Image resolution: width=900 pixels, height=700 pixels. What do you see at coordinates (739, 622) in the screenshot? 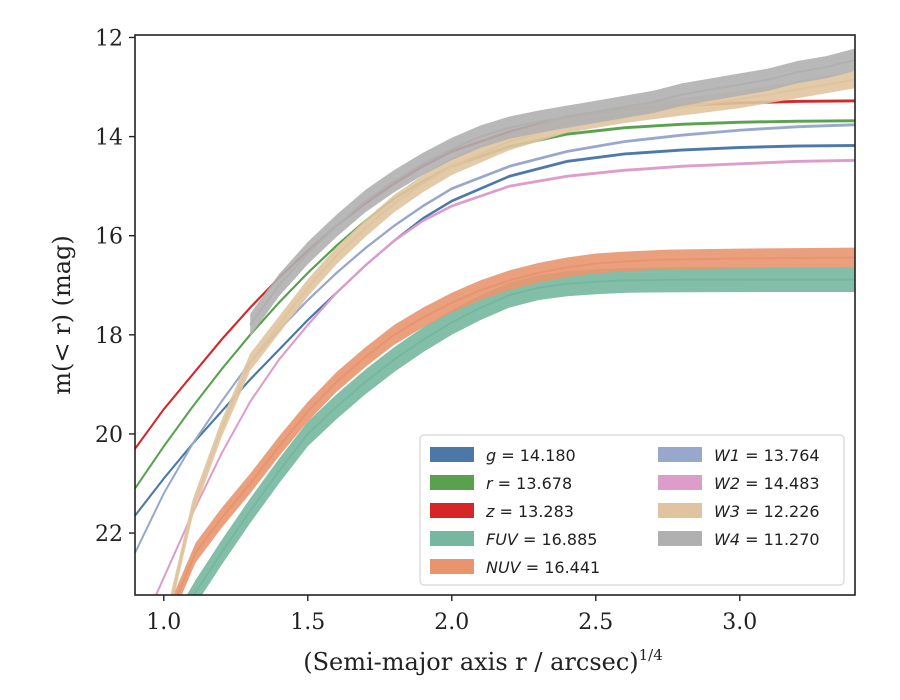
I see `x-tick-label: 3.0` at bounding box center [739, 622].